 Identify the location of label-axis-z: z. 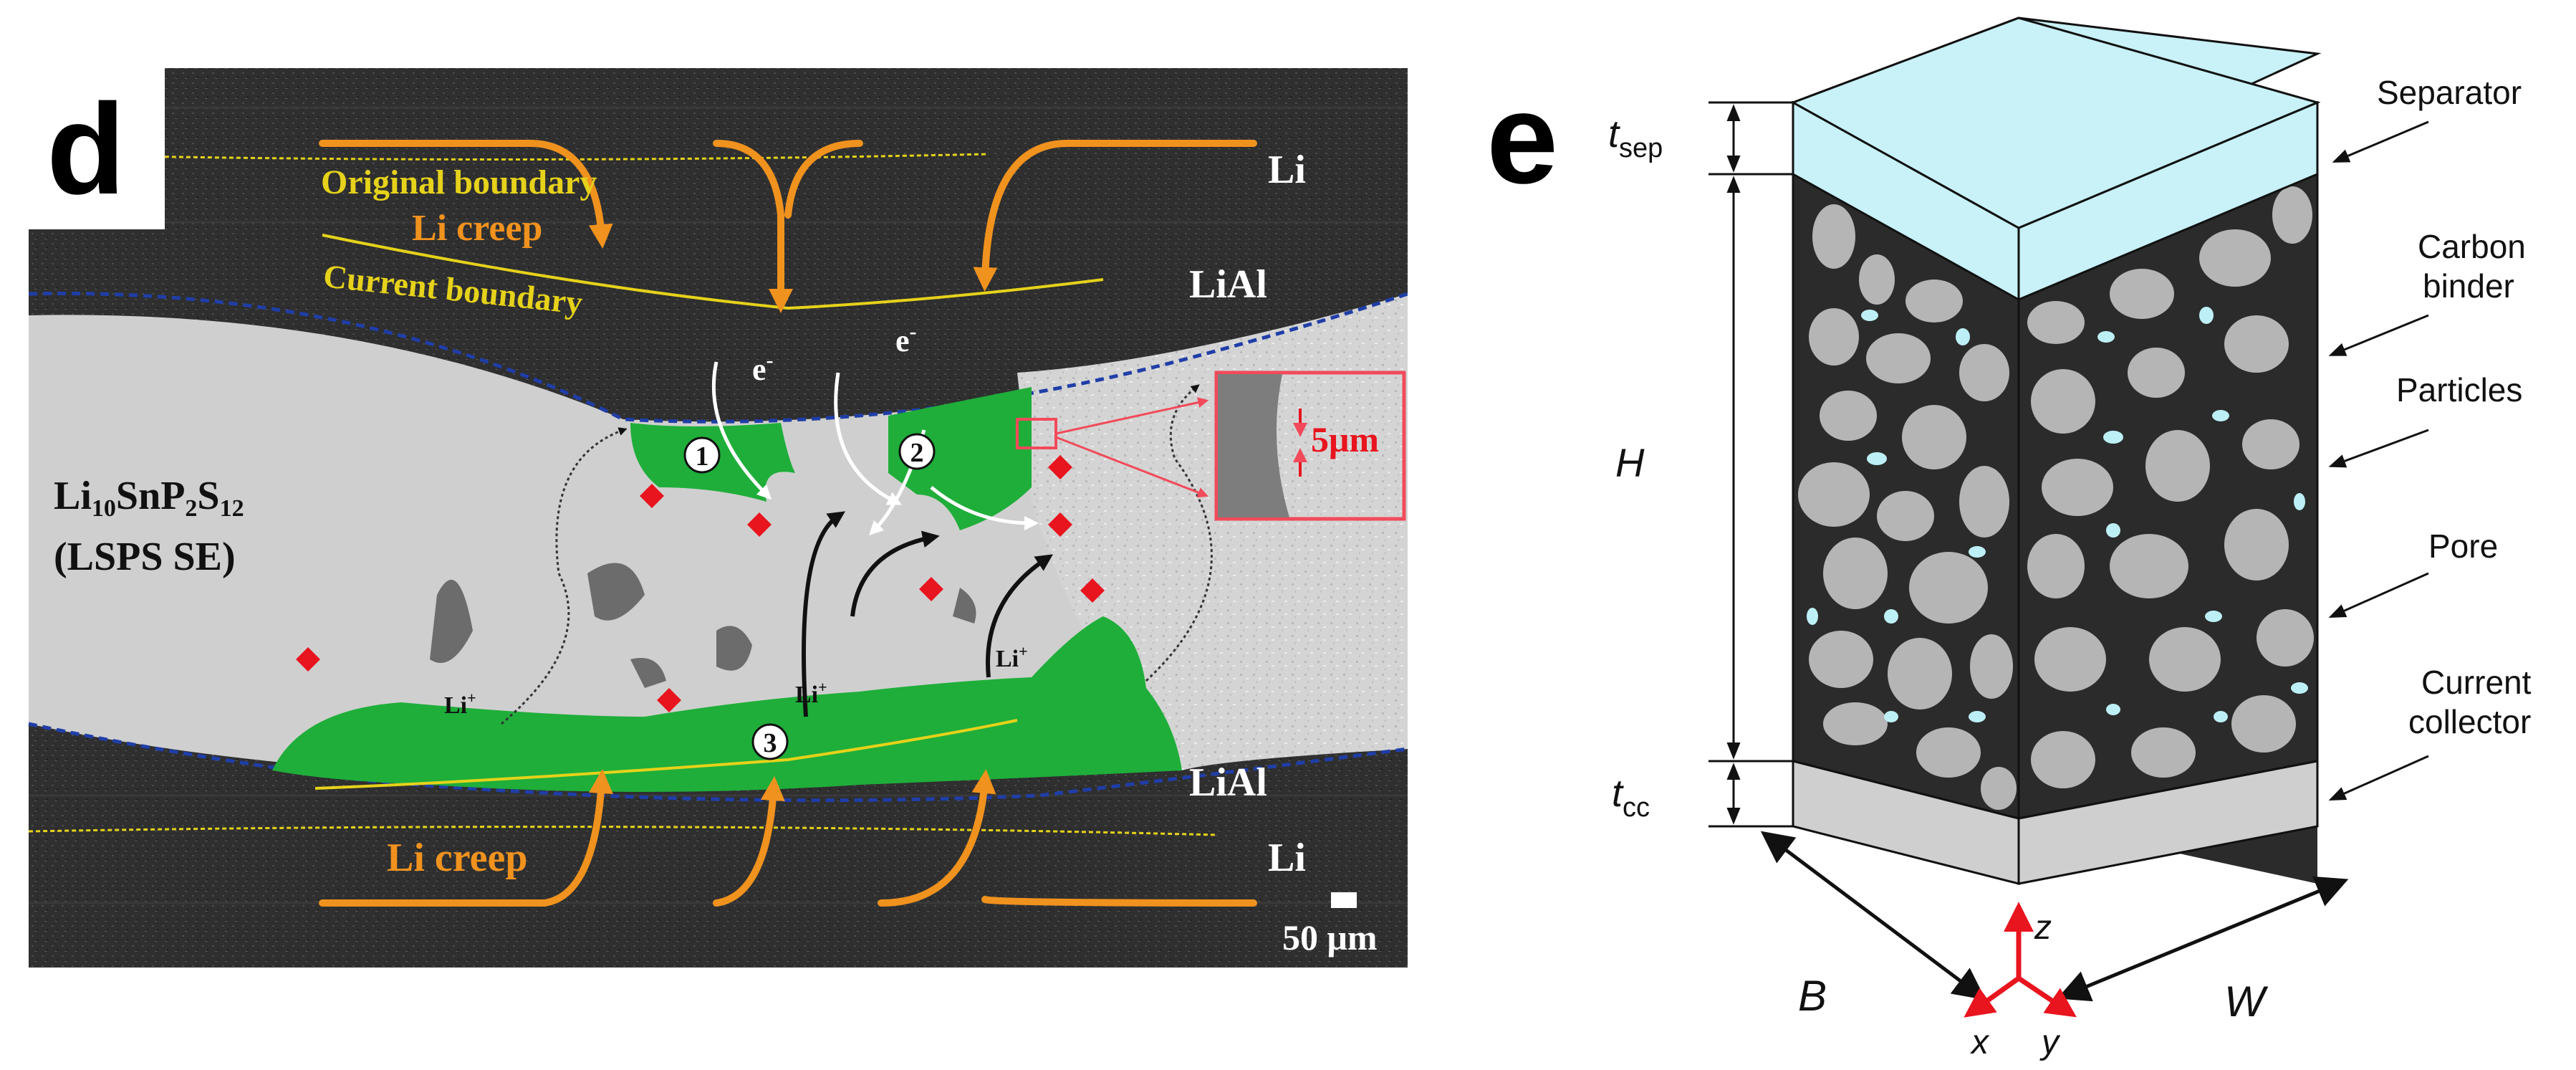
(2043, 928).